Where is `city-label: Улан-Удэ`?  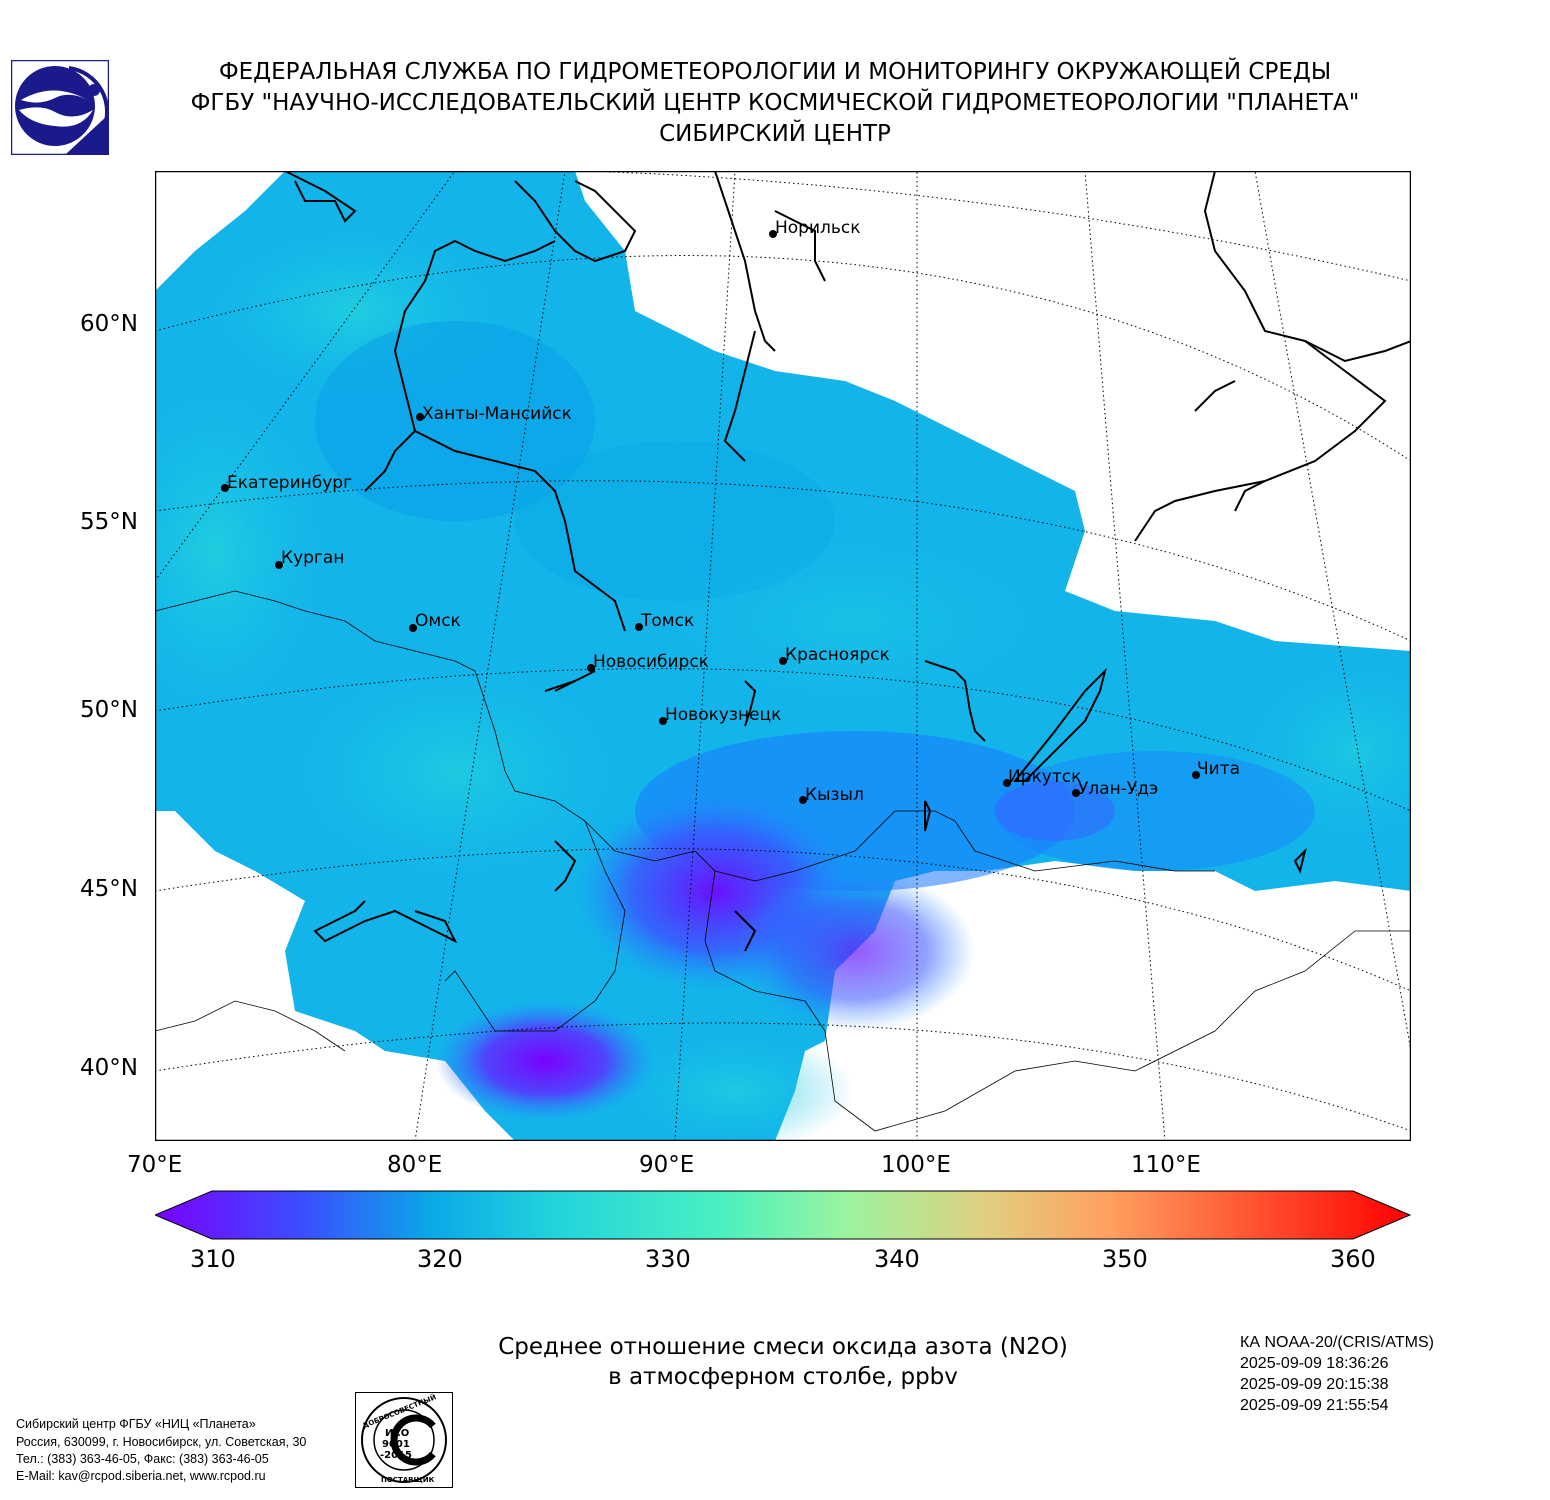 city-label: Улан-Удэ is located at coordinates (1118, 789).